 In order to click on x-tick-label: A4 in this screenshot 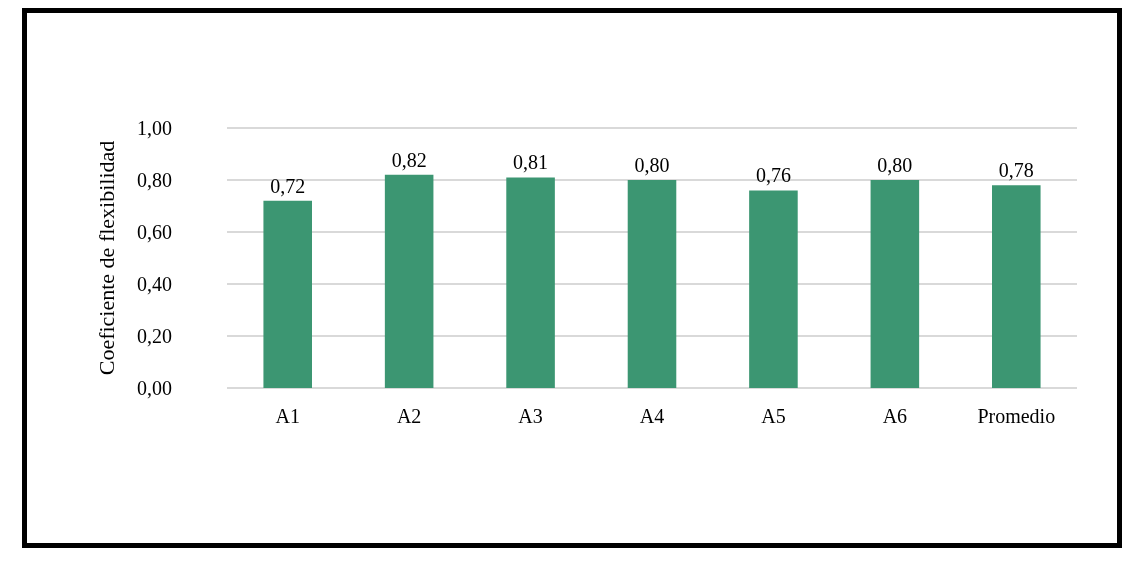, I will do `click(652, 416)`.